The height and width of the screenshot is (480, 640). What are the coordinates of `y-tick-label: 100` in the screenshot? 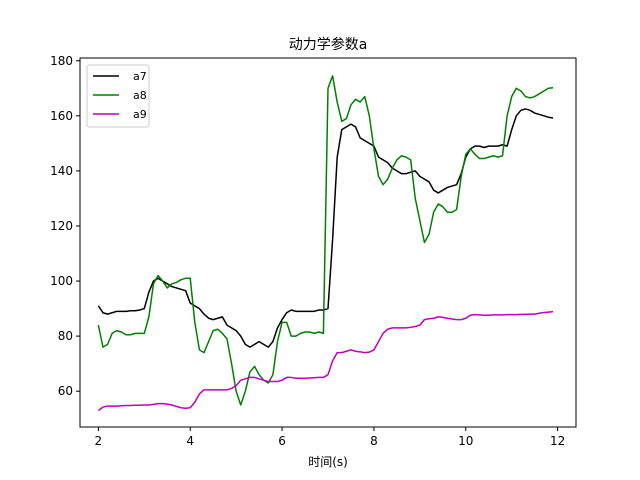 It's located at (61, 281).